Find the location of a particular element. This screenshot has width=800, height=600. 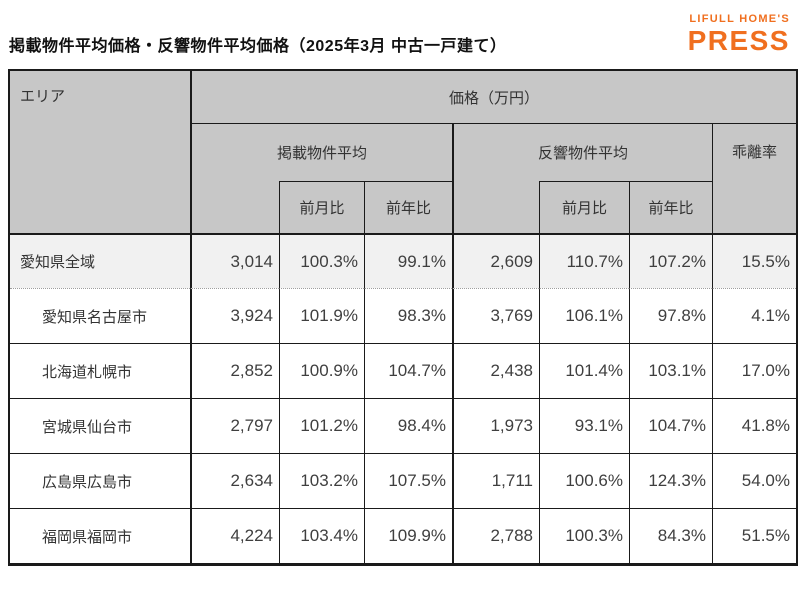

row-deviation-rate: 51.5% is located at coordinates (754, 535).